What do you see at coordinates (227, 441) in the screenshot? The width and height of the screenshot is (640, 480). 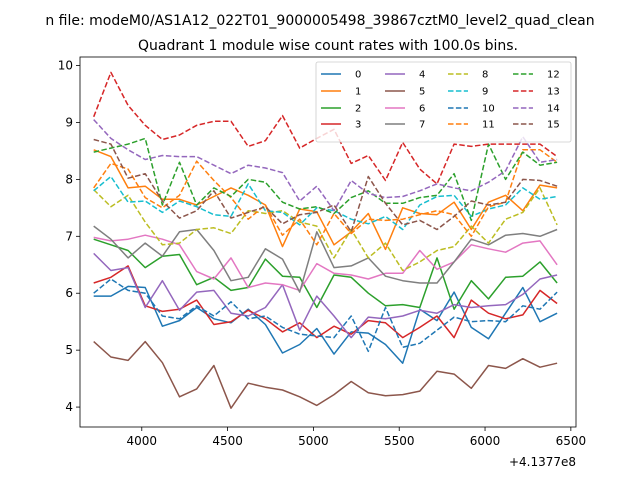 I see `x-tick-label: 4500` at bounding box center [227, 441].